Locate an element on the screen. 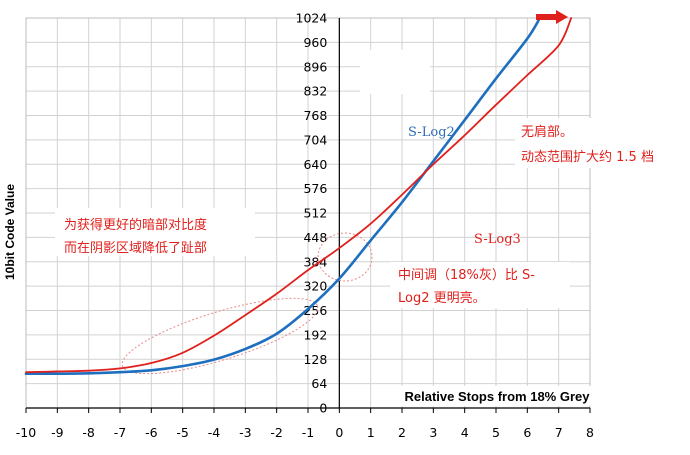 The image size is (690, 455). annotation-mask-shadow is located at coordinates (155, 232).